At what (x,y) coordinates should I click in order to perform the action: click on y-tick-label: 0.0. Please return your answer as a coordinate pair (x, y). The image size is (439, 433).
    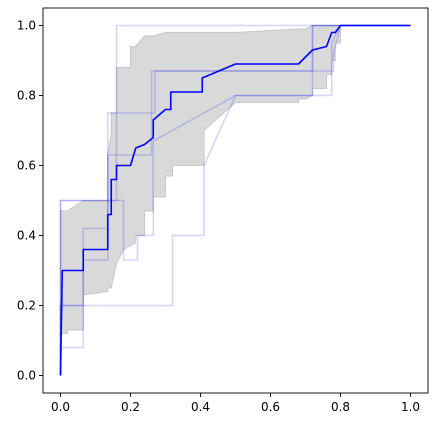
    Looking at the image, I should click on (26, 376).